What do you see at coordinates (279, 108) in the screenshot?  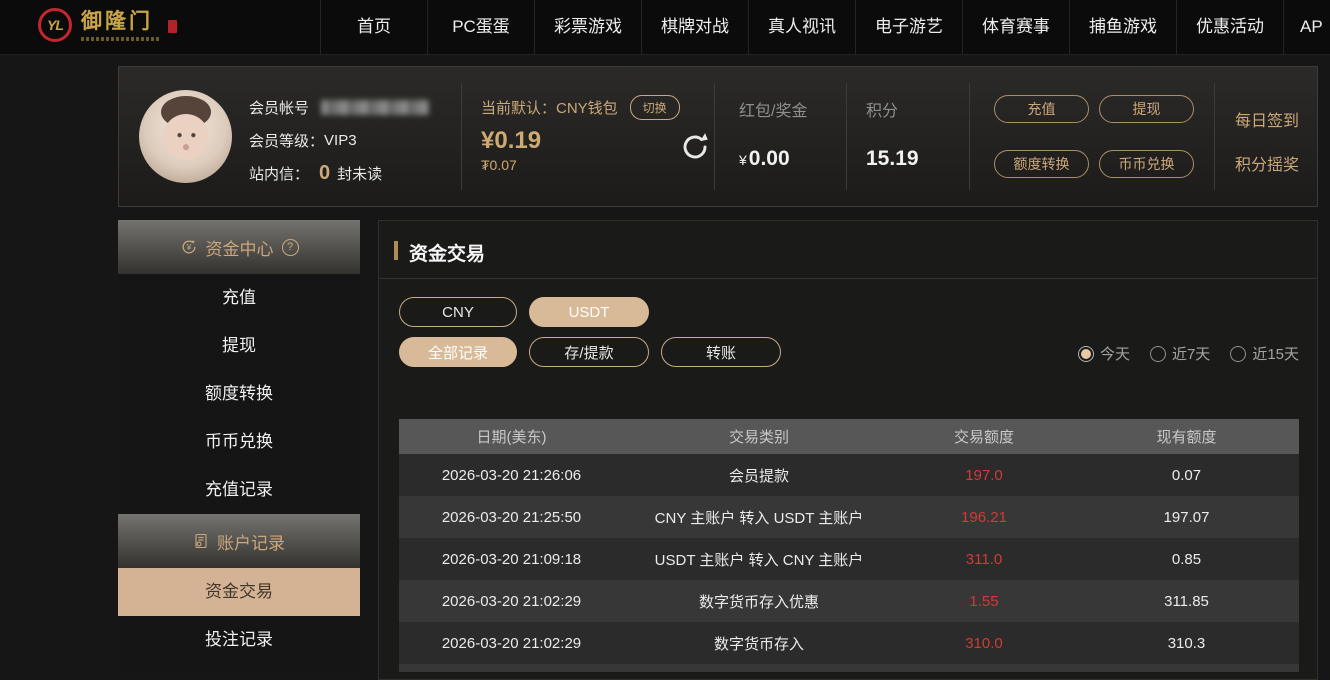 I see `account-label: 会员帐号` at bounding box center [279, 108].